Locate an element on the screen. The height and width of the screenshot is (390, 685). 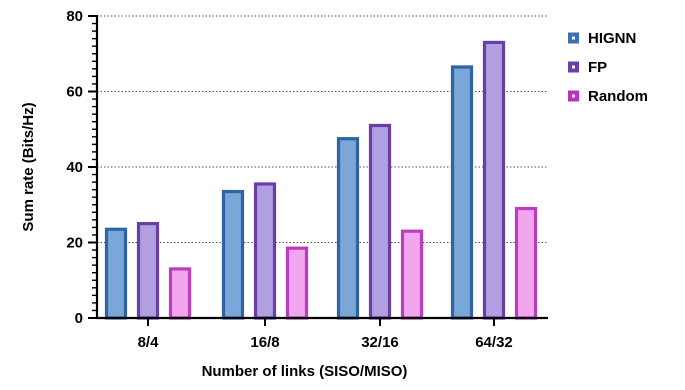
legend-label-fp: FP is located at coordinates (597, 67).